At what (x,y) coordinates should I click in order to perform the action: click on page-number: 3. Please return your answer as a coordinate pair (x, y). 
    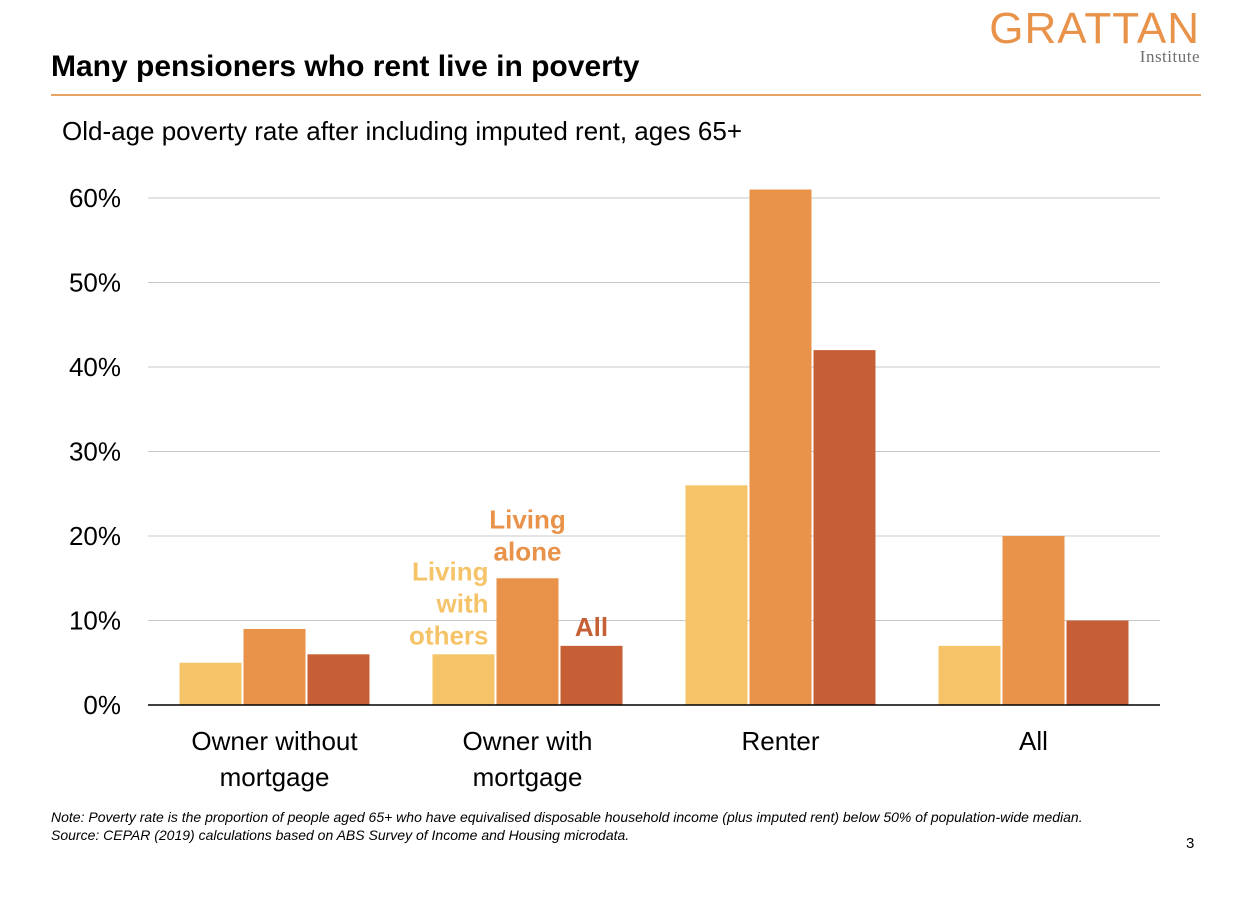
    Looking at the image, I should click on (1190, 843).